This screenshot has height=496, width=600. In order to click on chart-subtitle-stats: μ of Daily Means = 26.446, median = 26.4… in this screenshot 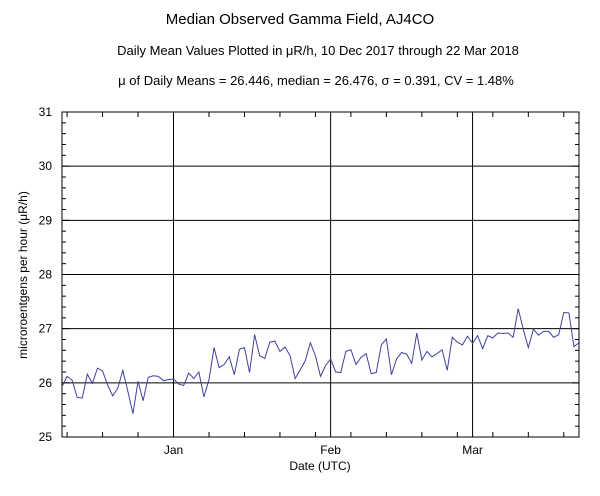, I will do `click(316, 80)`.